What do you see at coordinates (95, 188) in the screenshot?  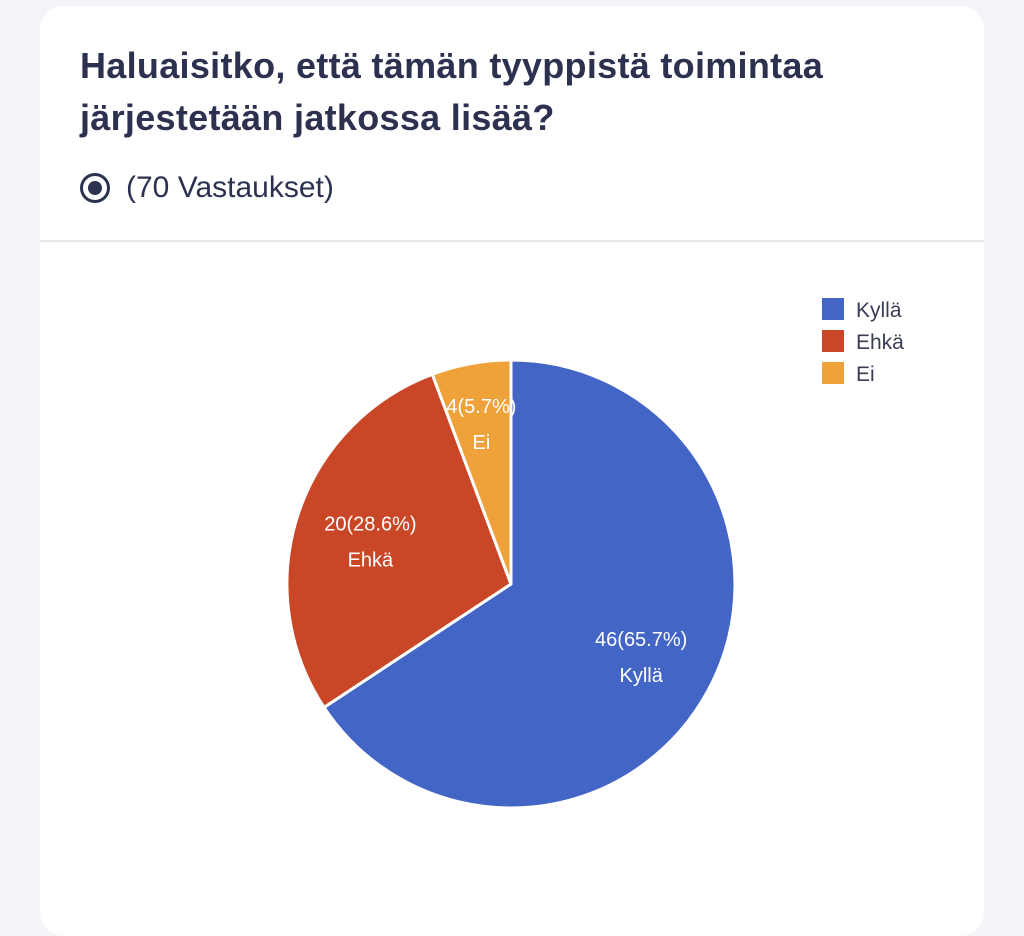 I see `radio-selected-icon` at bounding box center [95, 188].